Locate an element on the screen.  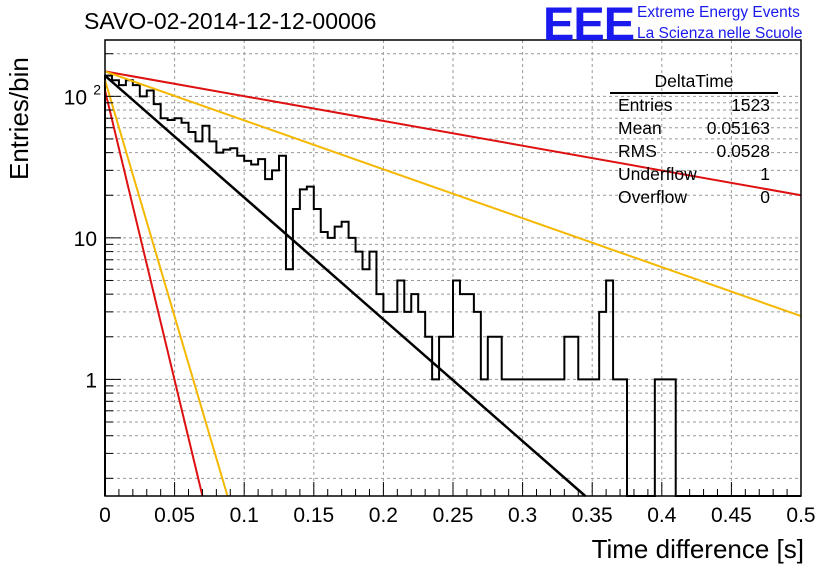
x-tick-label: 0.5 is located at coordinates (800, 515).